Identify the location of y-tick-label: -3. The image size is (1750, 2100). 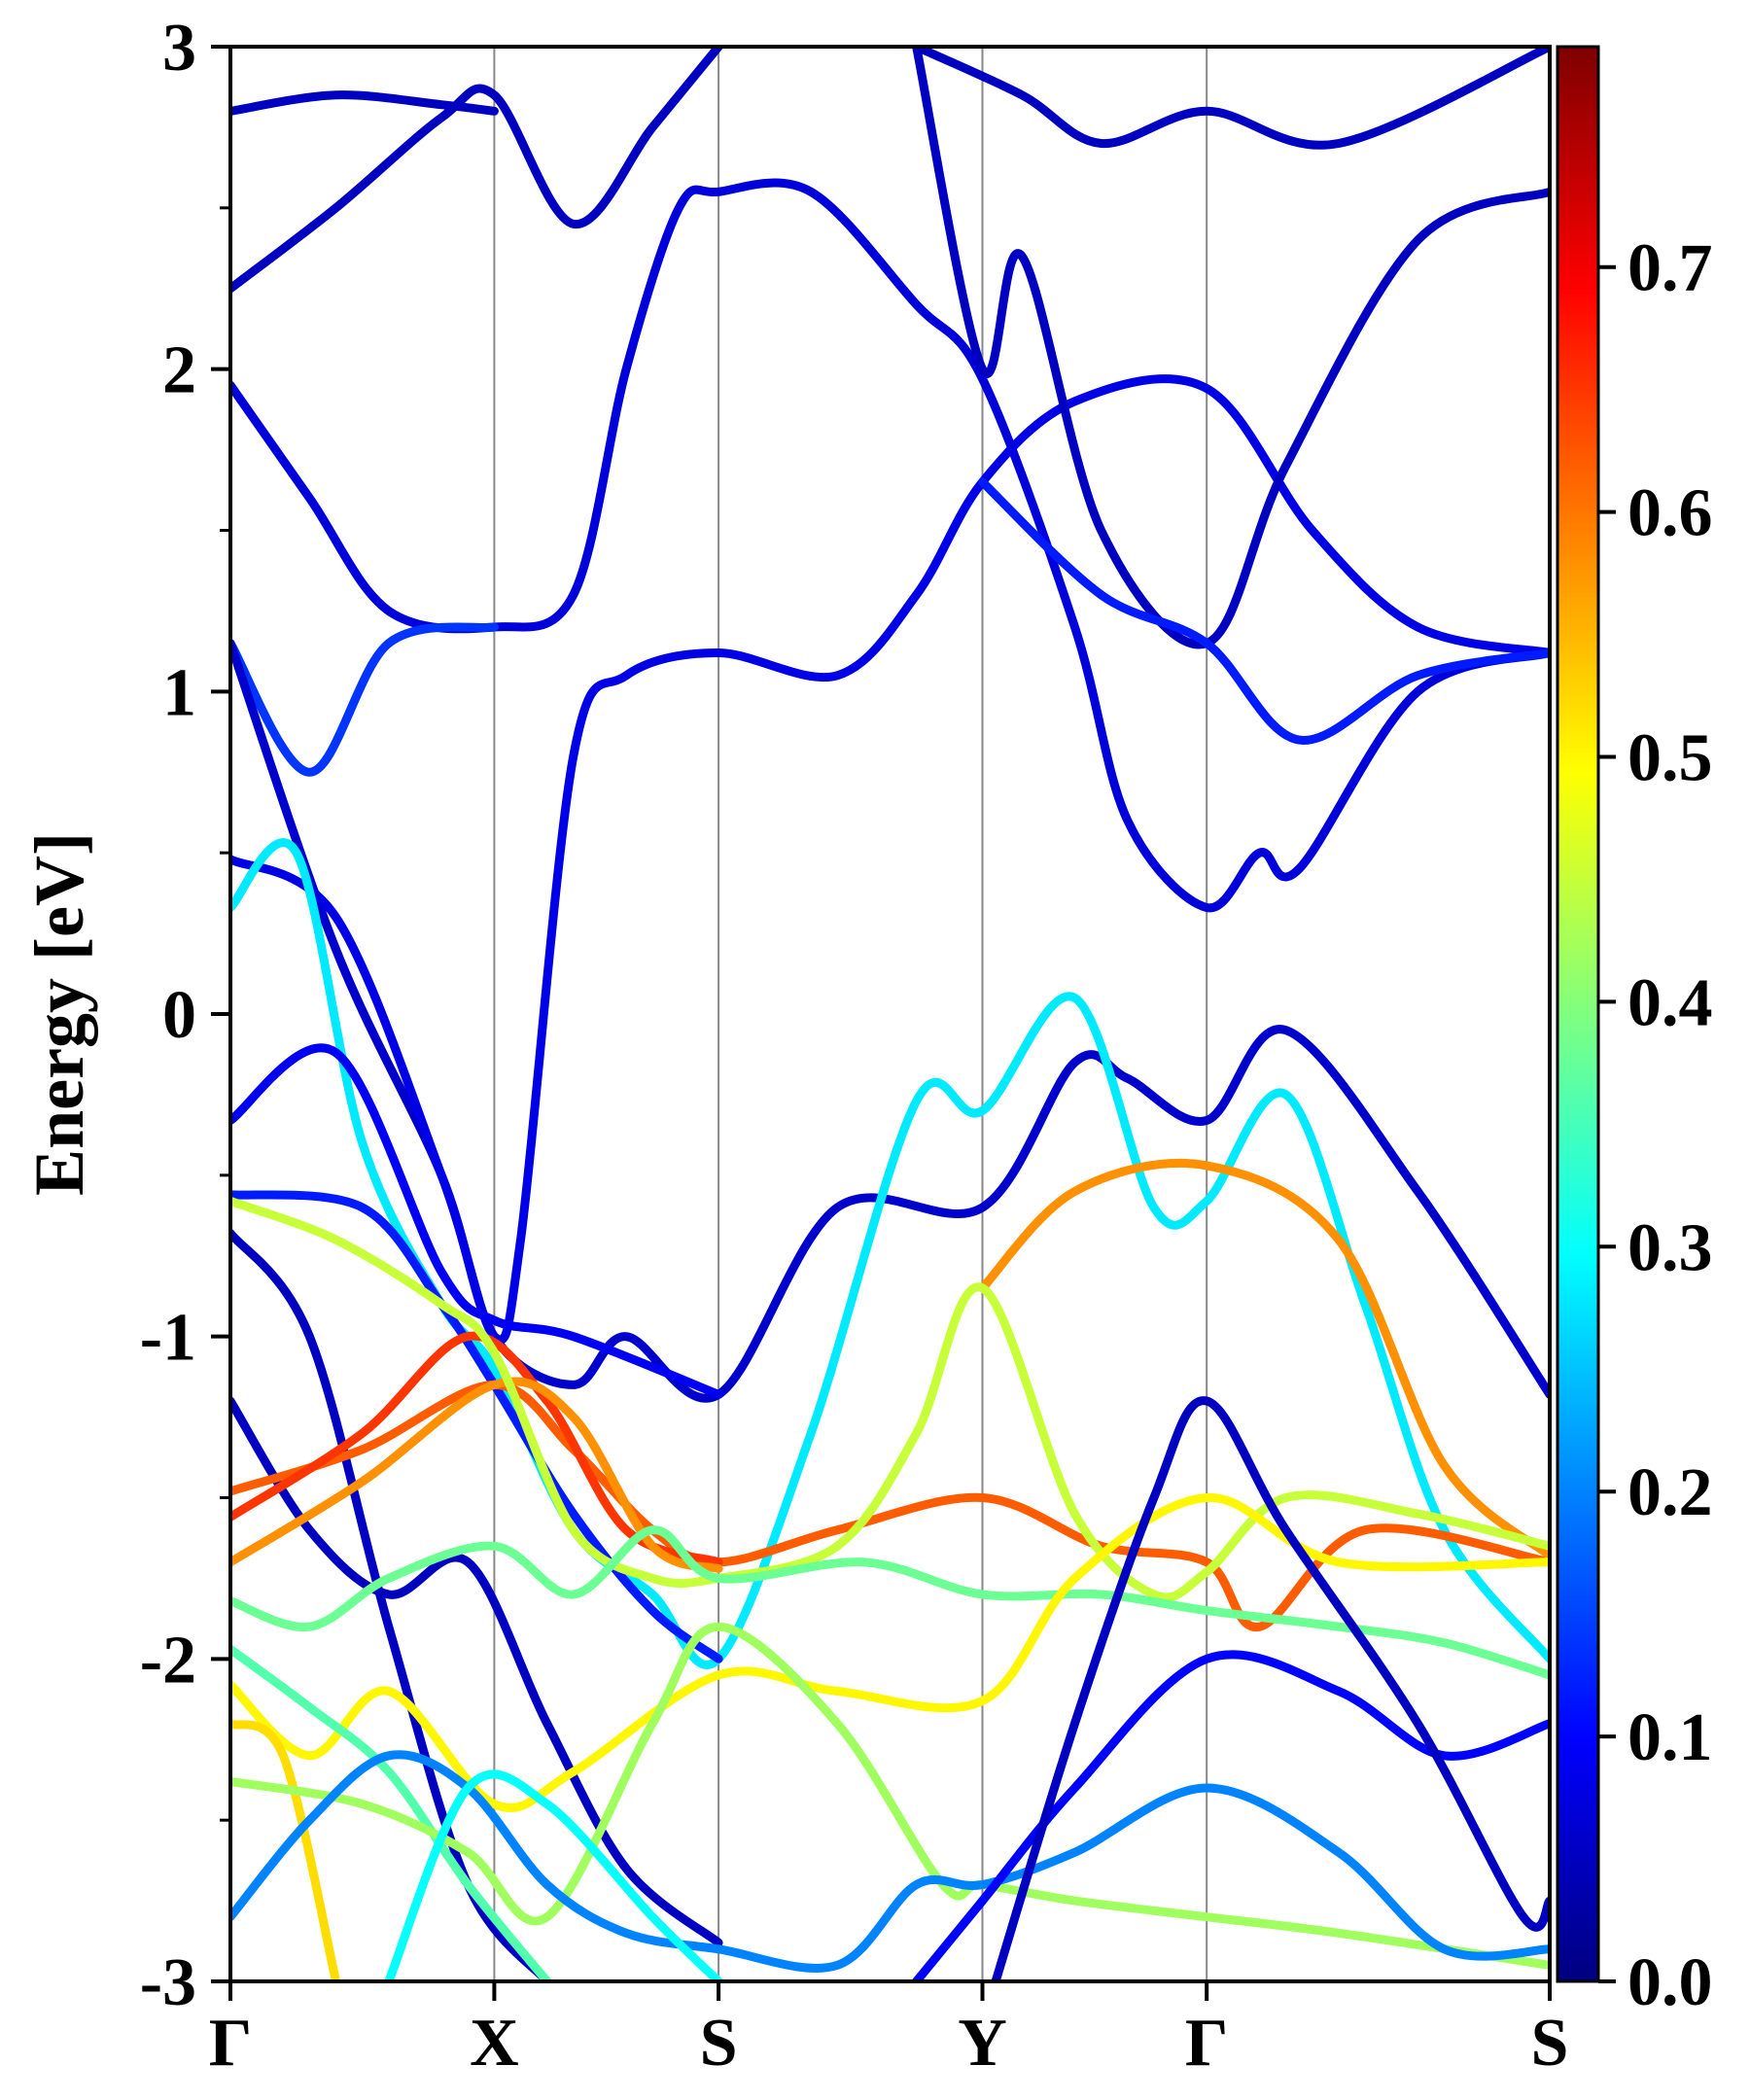
(168, 1982).